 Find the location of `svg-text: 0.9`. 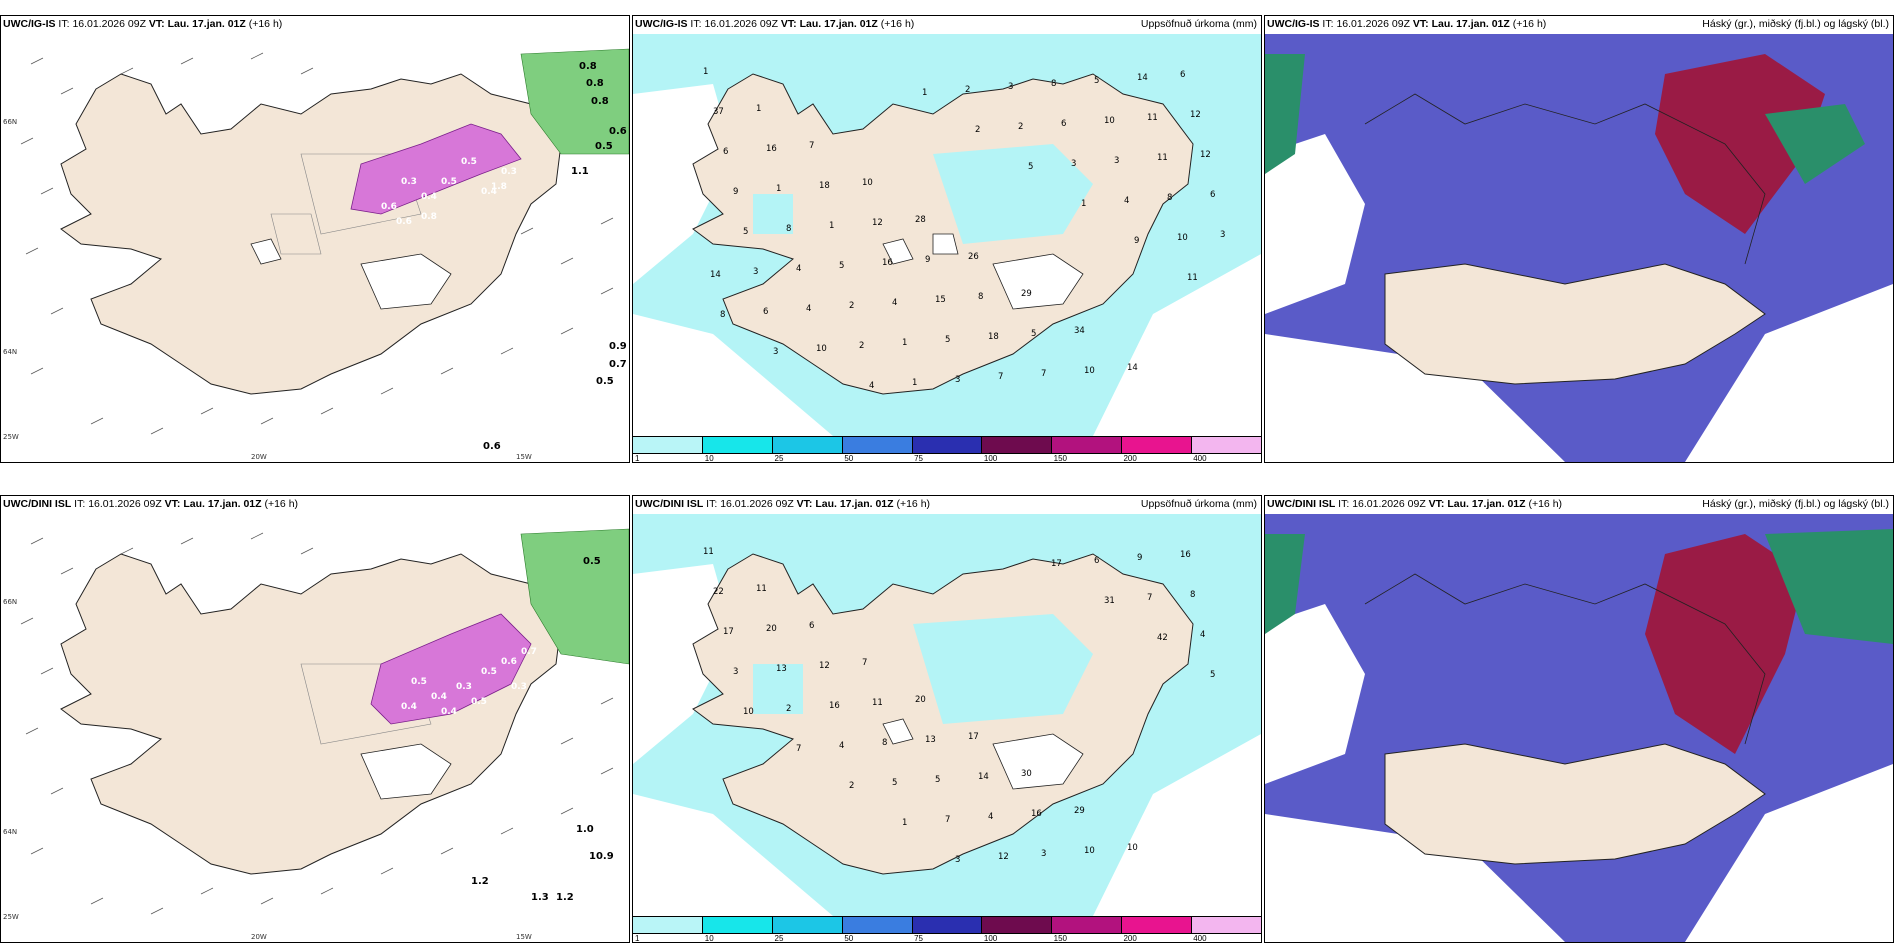

svg-text: 0.9 is located at coordinates (618, 346).